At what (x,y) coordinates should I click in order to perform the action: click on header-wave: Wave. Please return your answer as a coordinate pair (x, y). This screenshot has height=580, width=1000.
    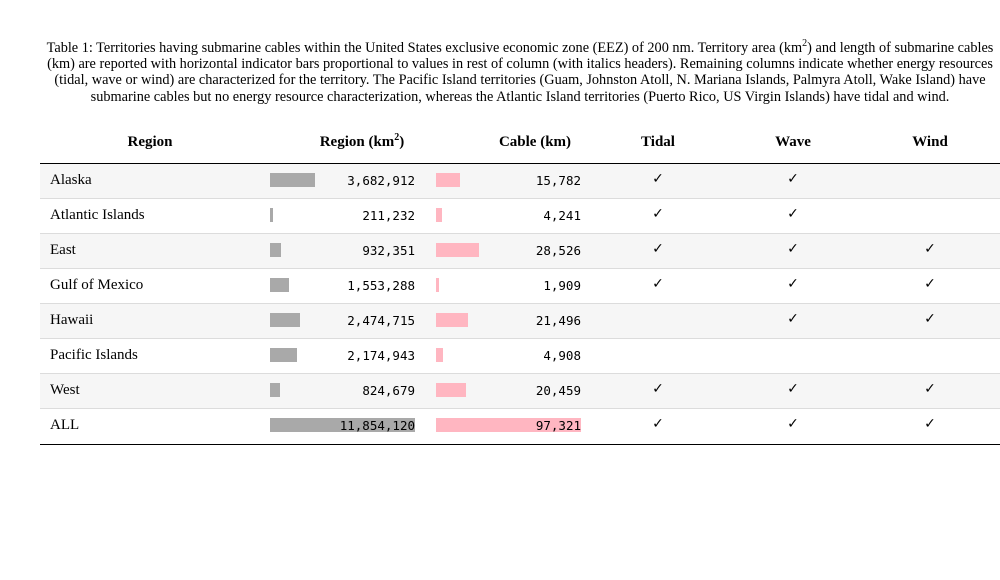
    Looking at the image, I should click on (793, 142).